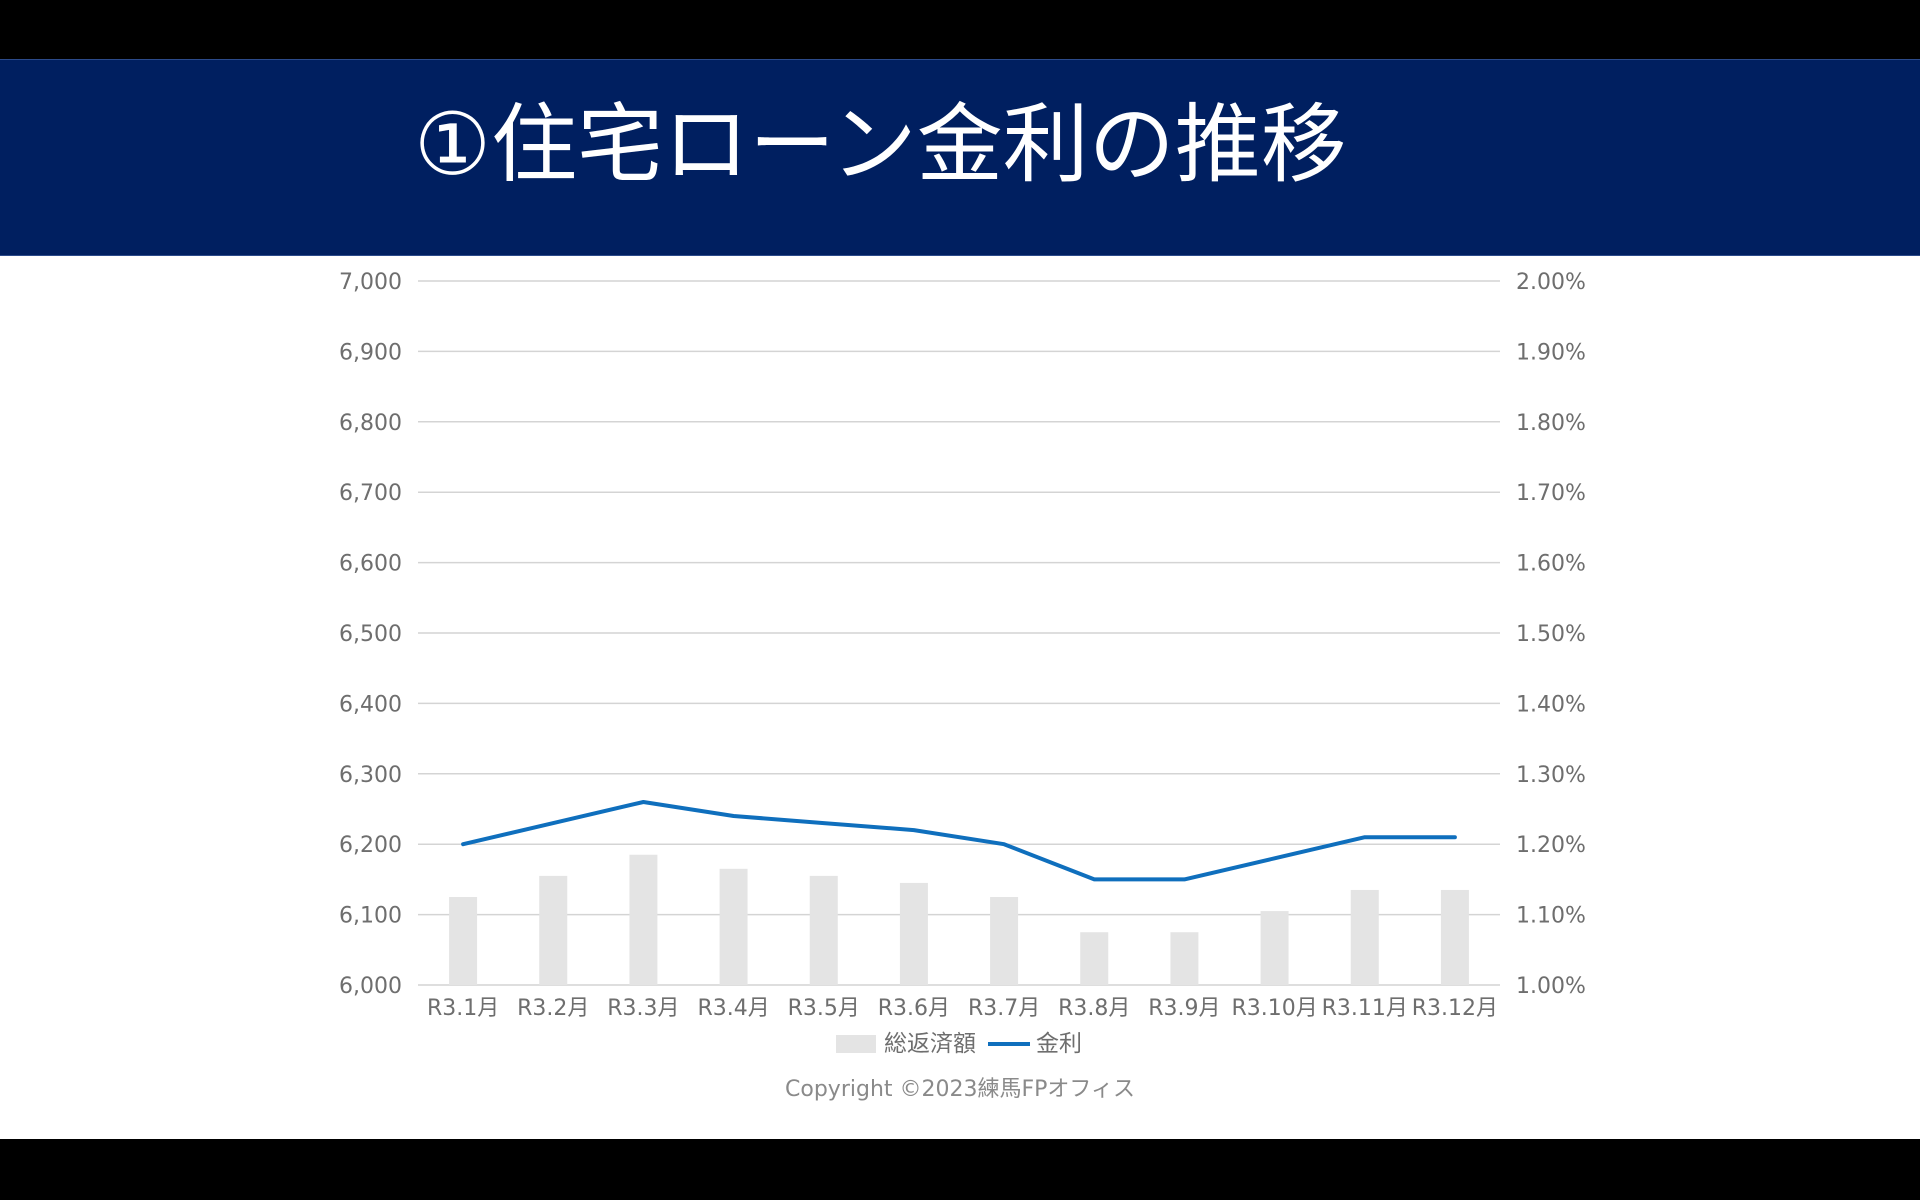 The image size is (1920, 1200). I want to click on right-axis-tick-label: 1.00%, so click(1551, 986).